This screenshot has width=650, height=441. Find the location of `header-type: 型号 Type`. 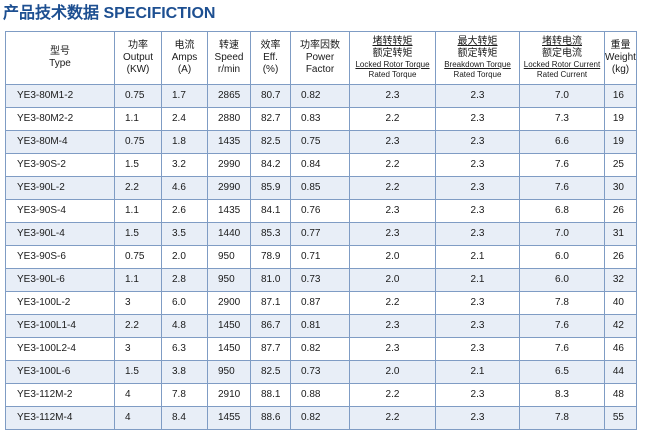

header-type: 型号 Type is located at coordinates (60, 58).